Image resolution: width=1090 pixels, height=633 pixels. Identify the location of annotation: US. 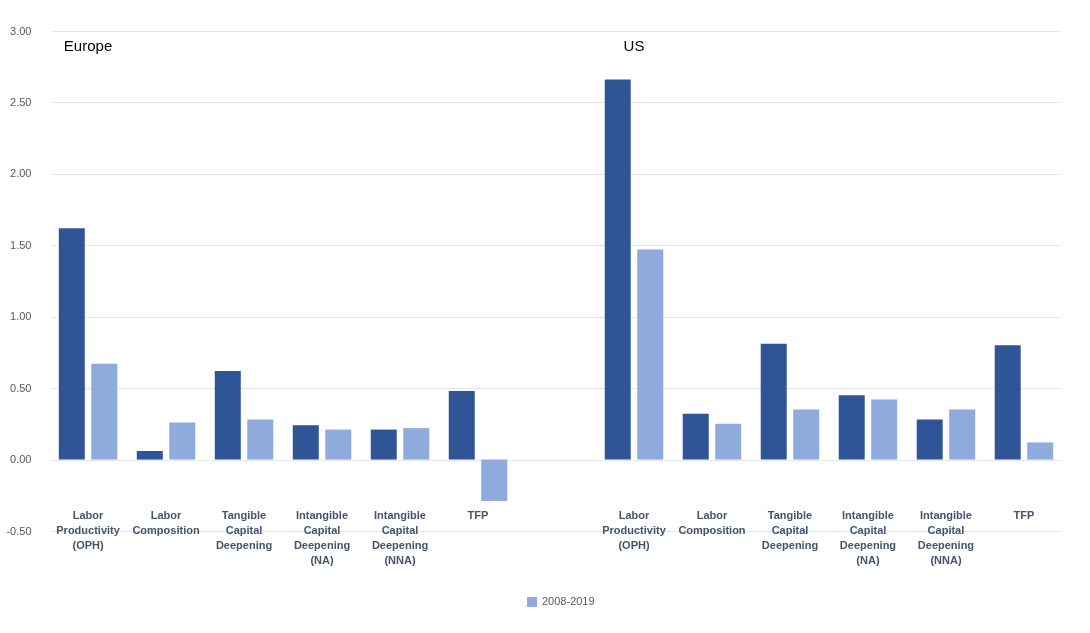
(634, 45).